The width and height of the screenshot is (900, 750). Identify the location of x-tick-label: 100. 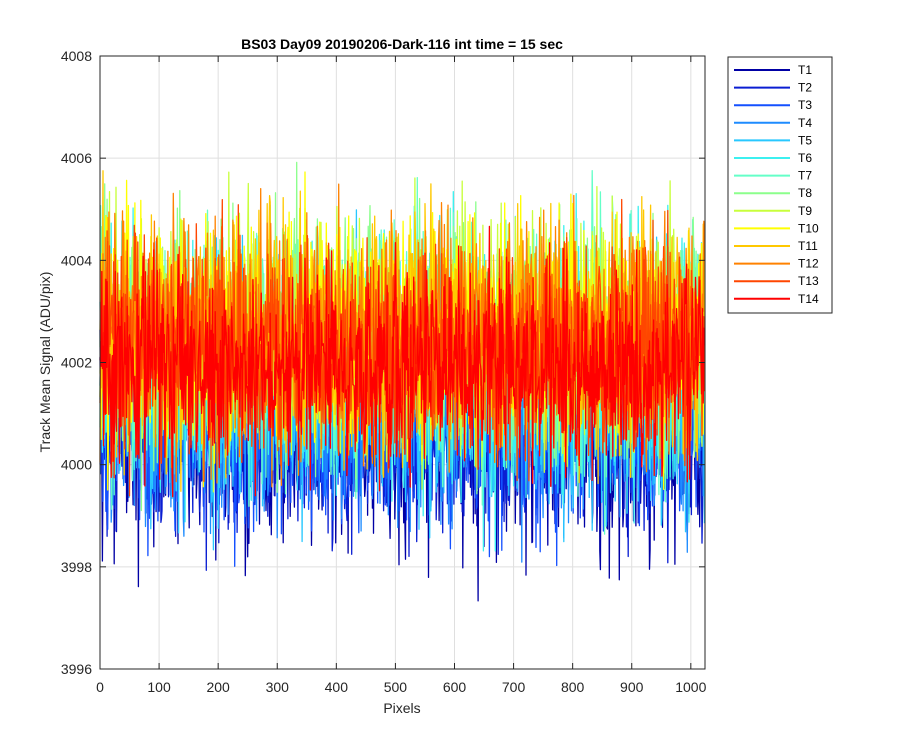
(159, 687).